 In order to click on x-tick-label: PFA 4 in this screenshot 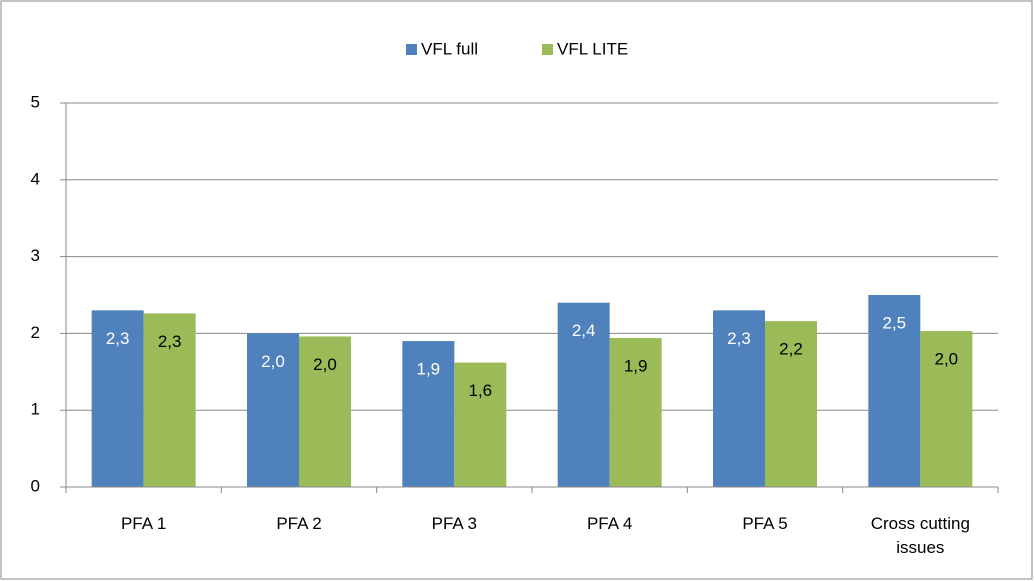, I will do `click(609, 523)`.